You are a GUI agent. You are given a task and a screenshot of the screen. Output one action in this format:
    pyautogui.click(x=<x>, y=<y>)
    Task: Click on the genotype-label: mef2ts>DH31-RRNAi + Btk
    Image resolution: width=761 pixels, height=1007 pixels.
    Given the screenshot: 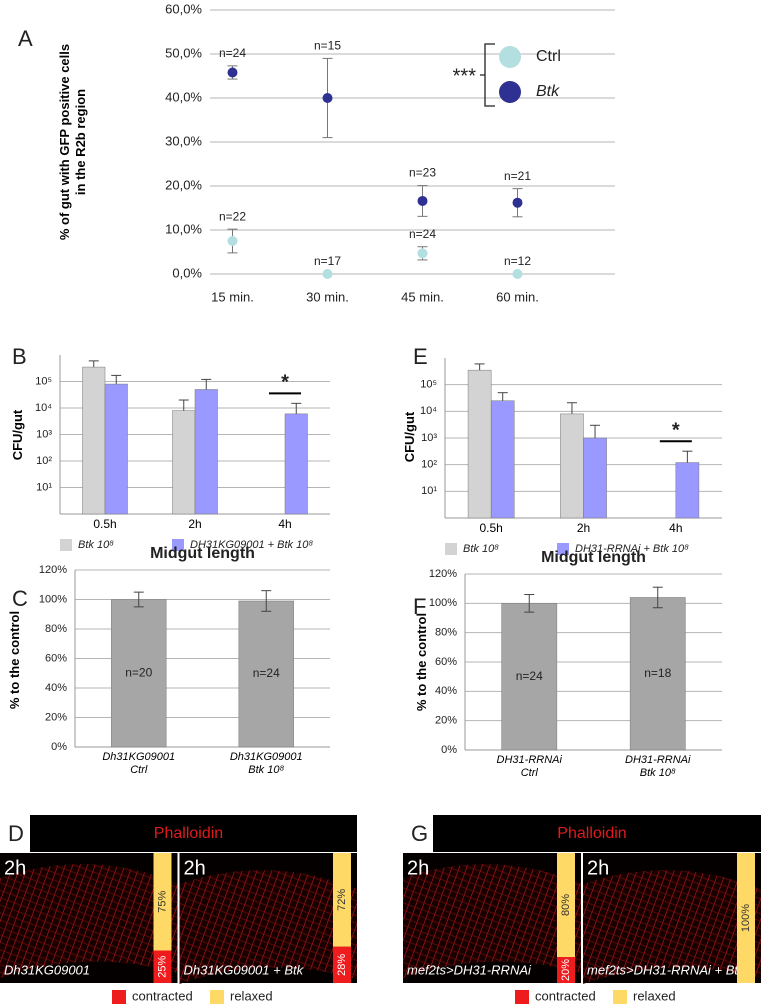 What is the action you would take?
    pyautogui.click(x=666, y=969)
    